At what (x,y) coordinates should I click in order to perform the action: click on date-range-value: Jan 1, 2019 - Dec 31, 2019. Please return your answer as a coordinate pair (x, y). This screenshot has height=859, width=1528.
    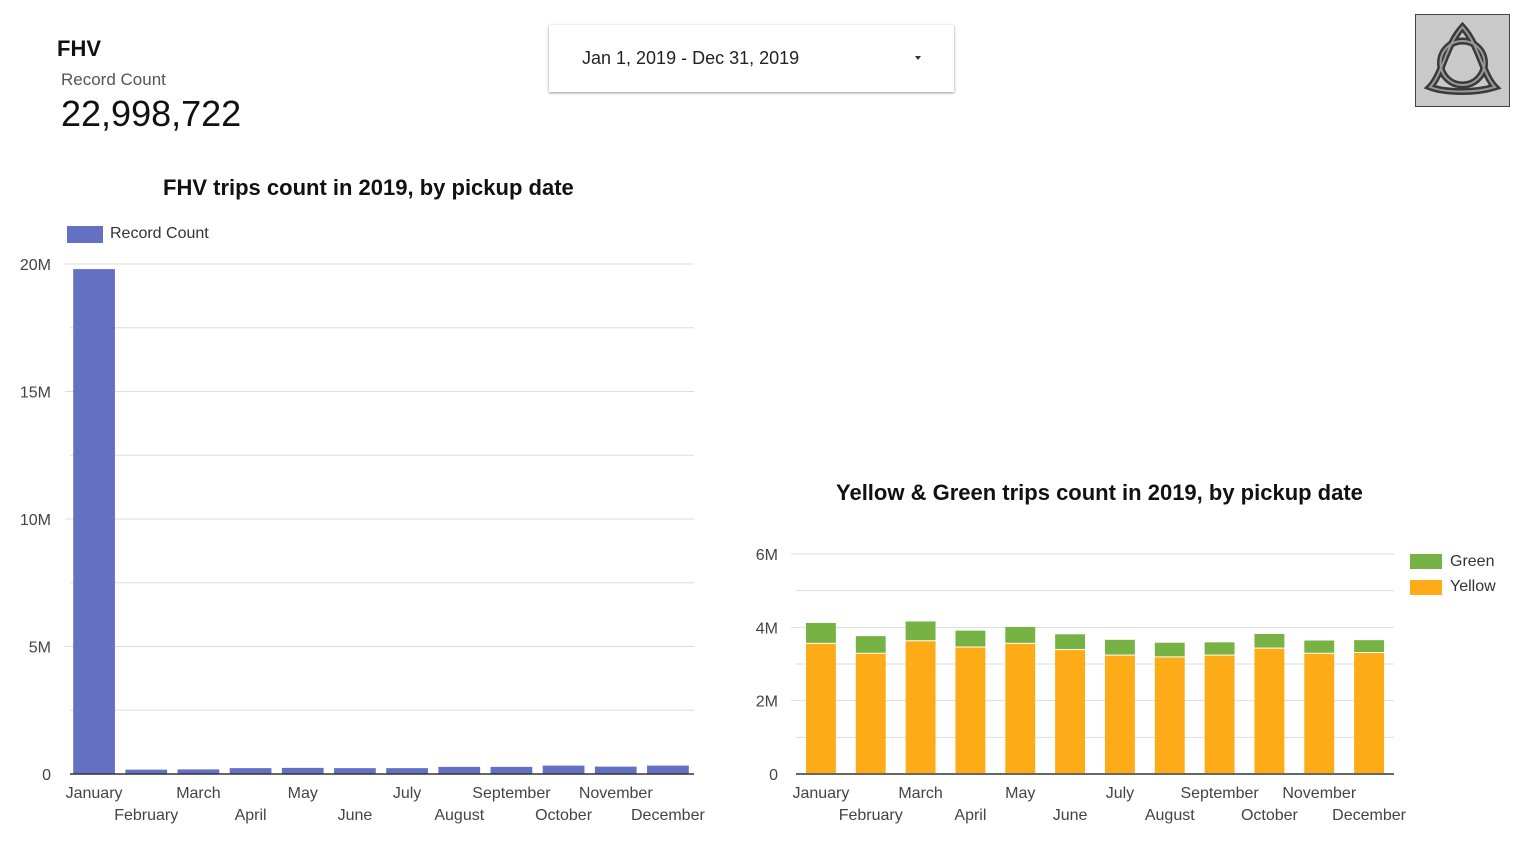
    Looking at the image, I should click on (691, 58).